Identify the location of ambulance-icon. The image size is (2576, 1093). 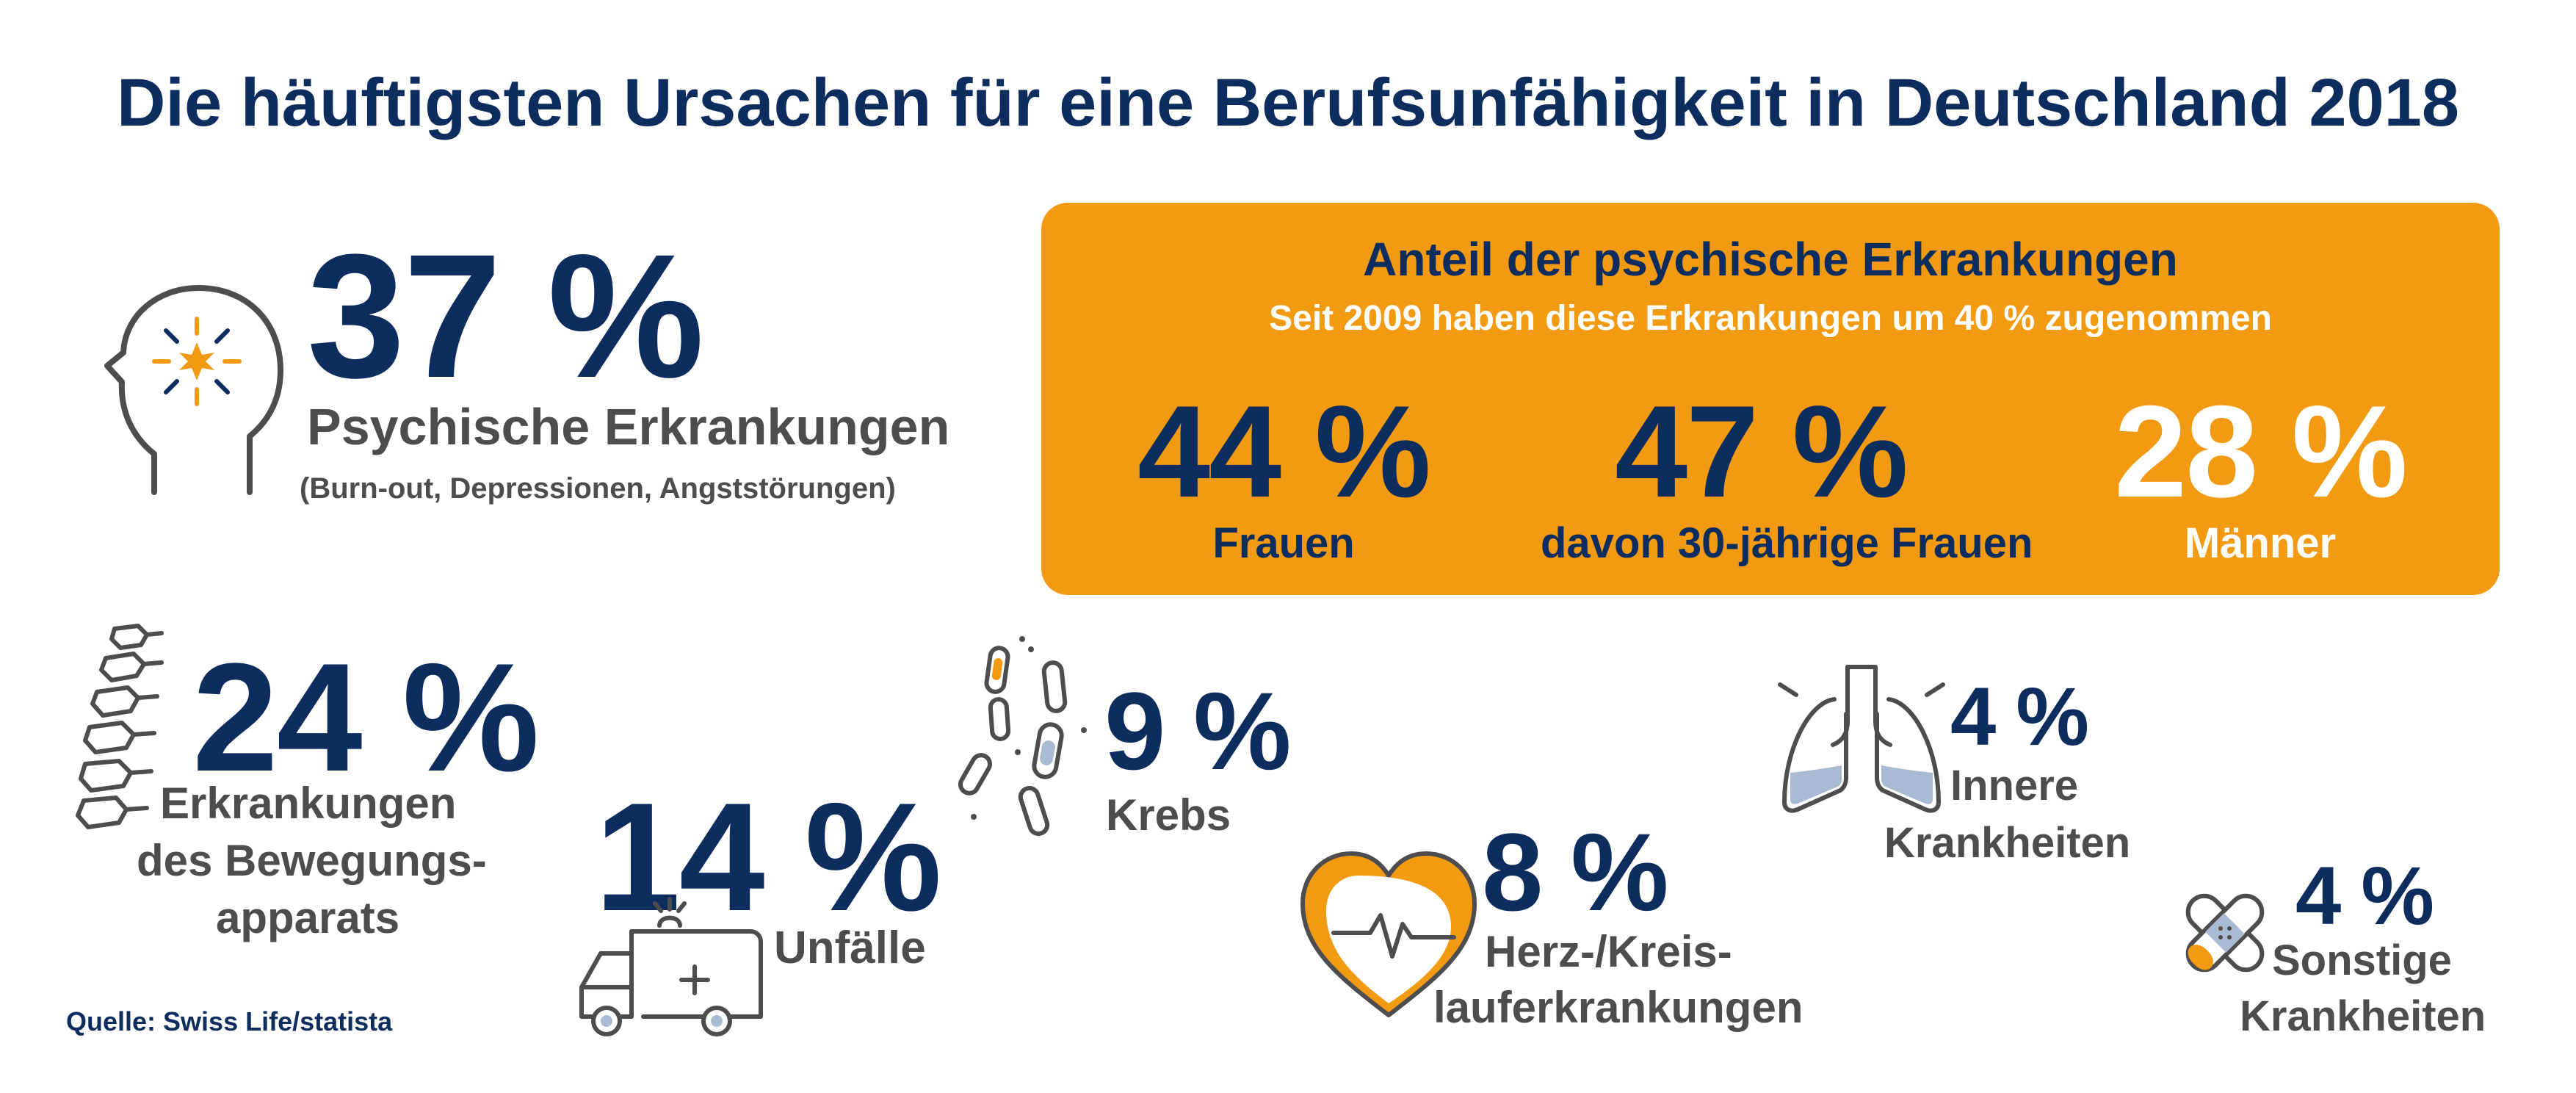
(671, 966).